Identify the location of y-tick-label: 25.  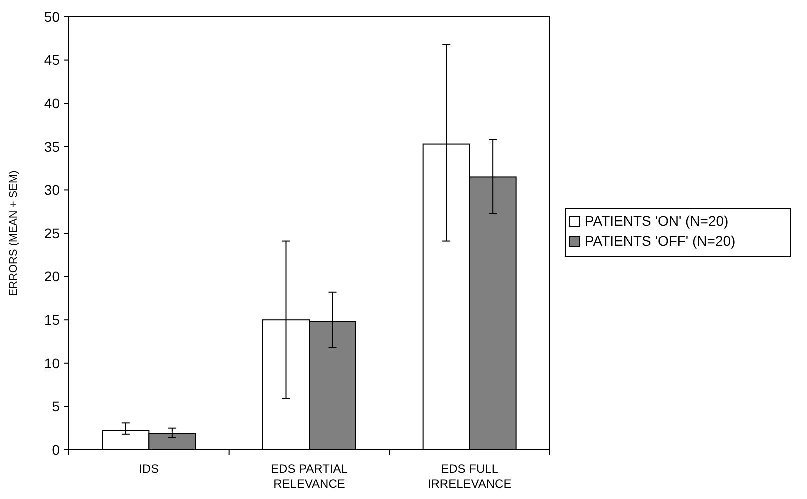
(52, 233).